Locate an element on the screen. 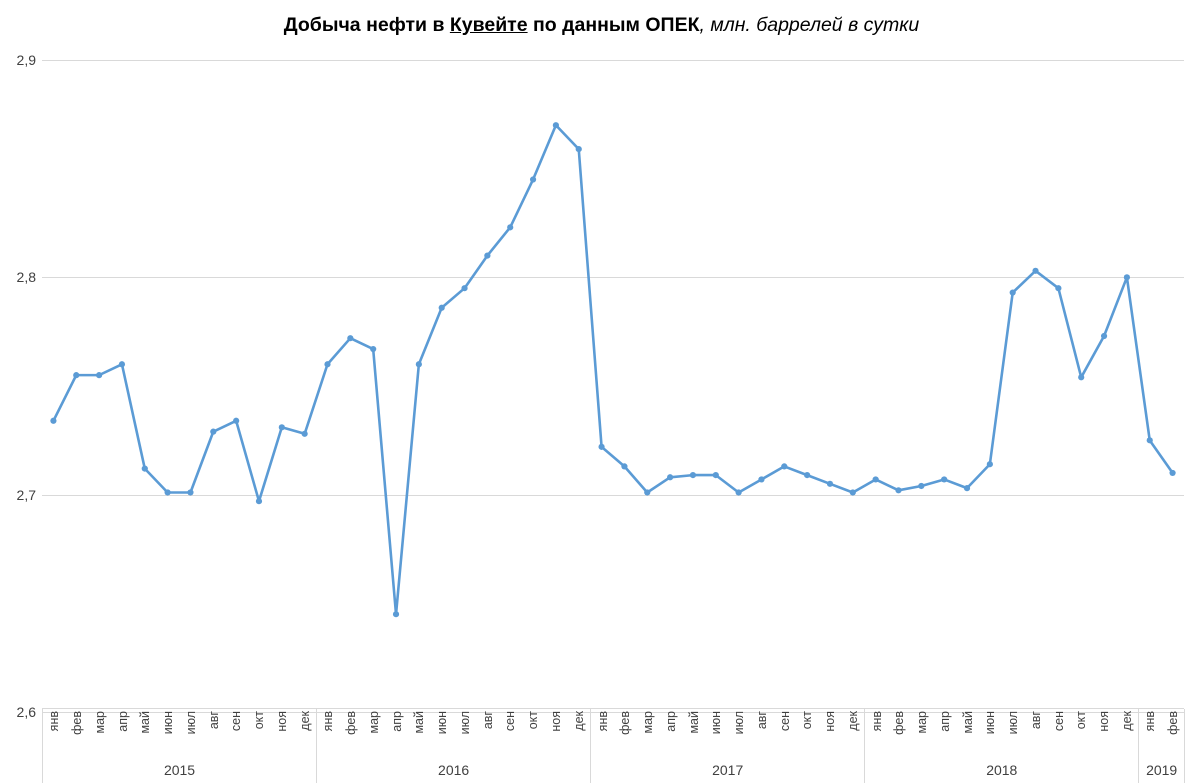  x-axis-year-label: 2015 is located at coordinates (179, 769).